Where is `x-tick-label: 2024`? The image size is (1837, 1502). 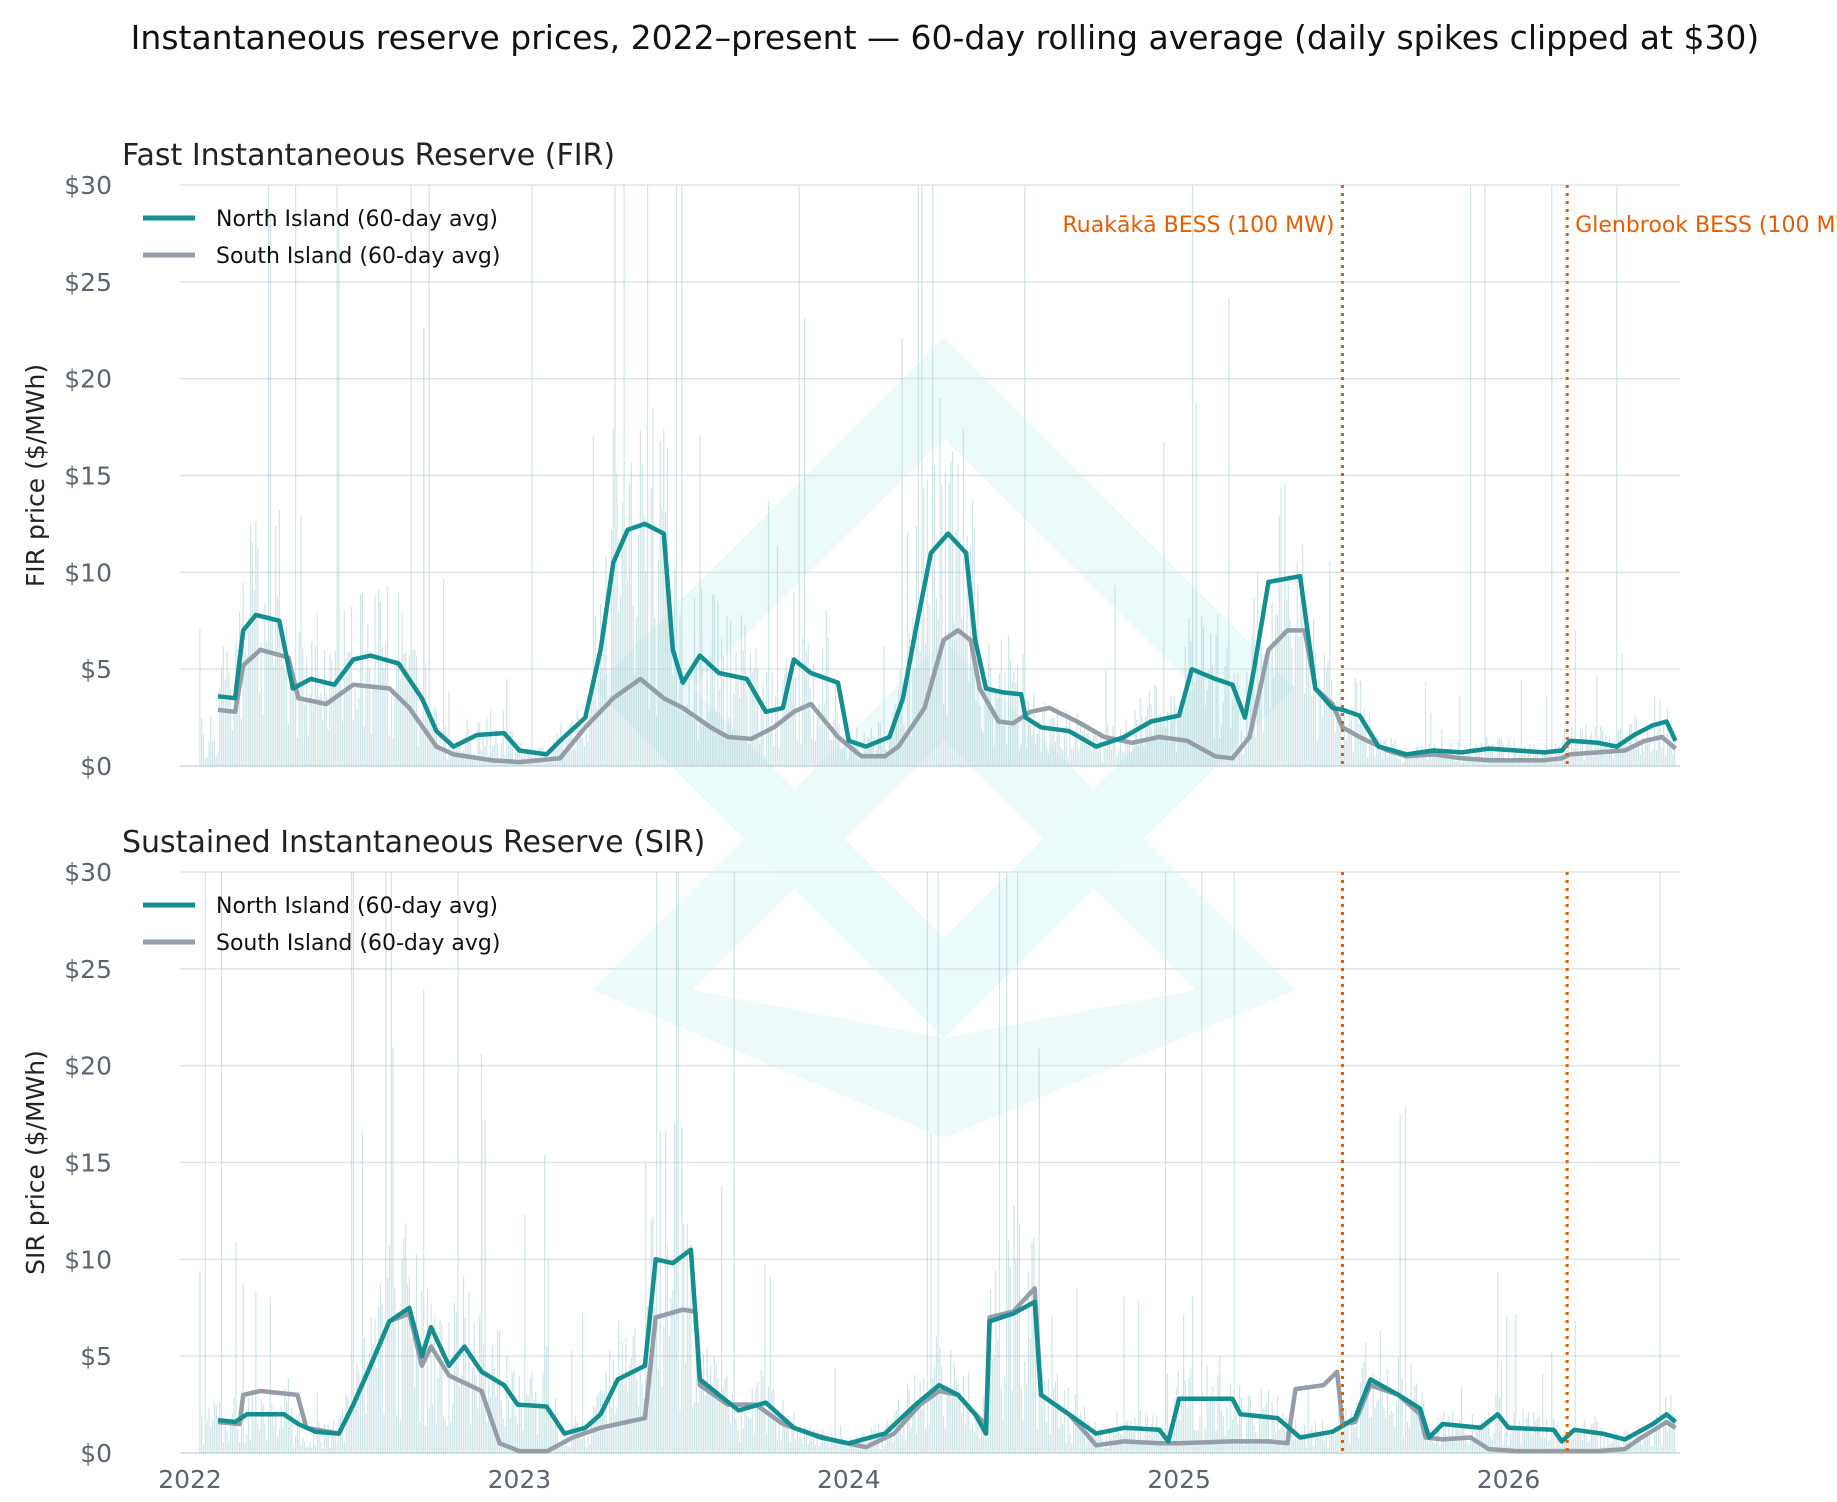
x-tick-label: 2024 is located at coordinates (849, 1479).